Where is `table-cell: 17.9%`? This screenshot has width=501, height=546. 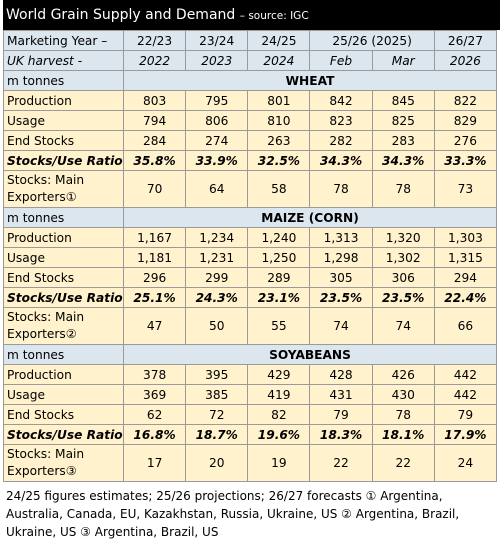
table-cell: 17.9% is located at coordinates (465, 434).